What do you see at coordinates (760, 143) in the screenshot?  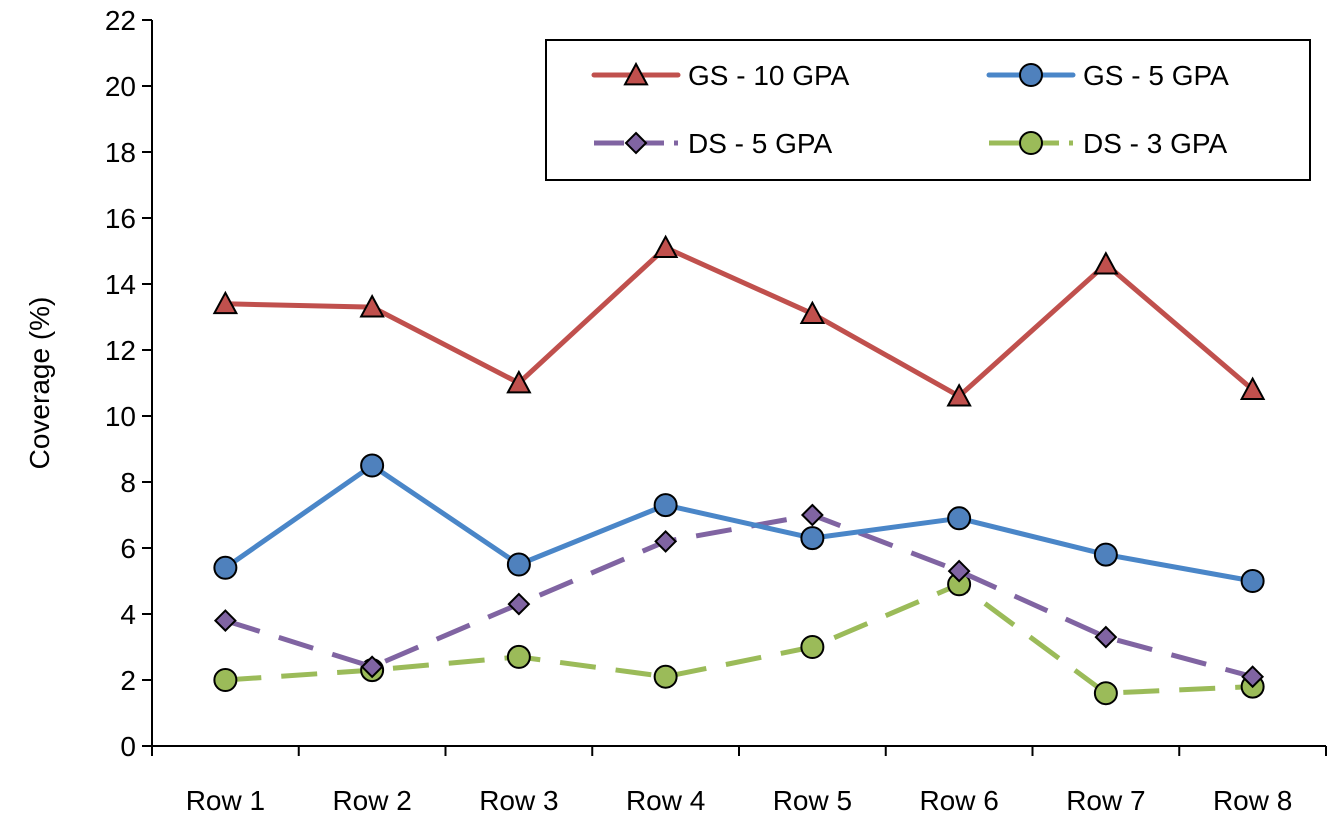 I see `legend-label: DS - 5 GPA` at bounding box center [760, 143].